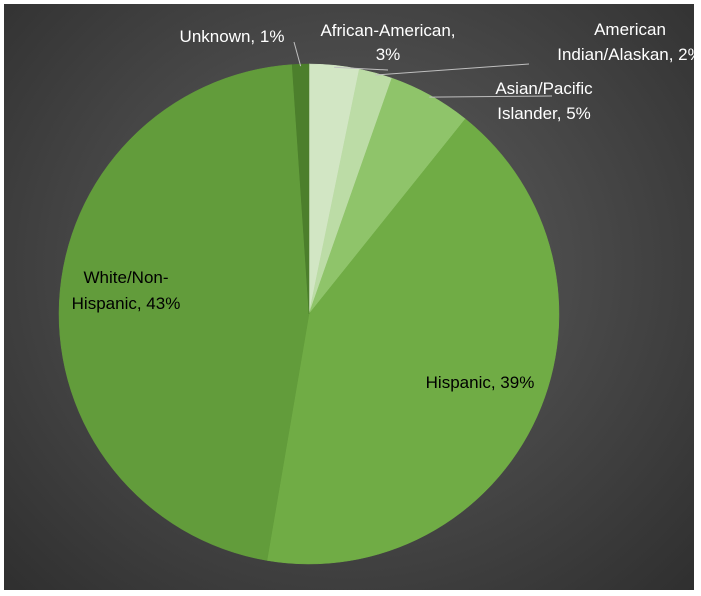 The image size is (701, 596). Describe the element at coordinates (126, 290) in the screenshot. I see `slice-label-white-non-hispanic: White/Non-Hispanic, 43%` at that location.